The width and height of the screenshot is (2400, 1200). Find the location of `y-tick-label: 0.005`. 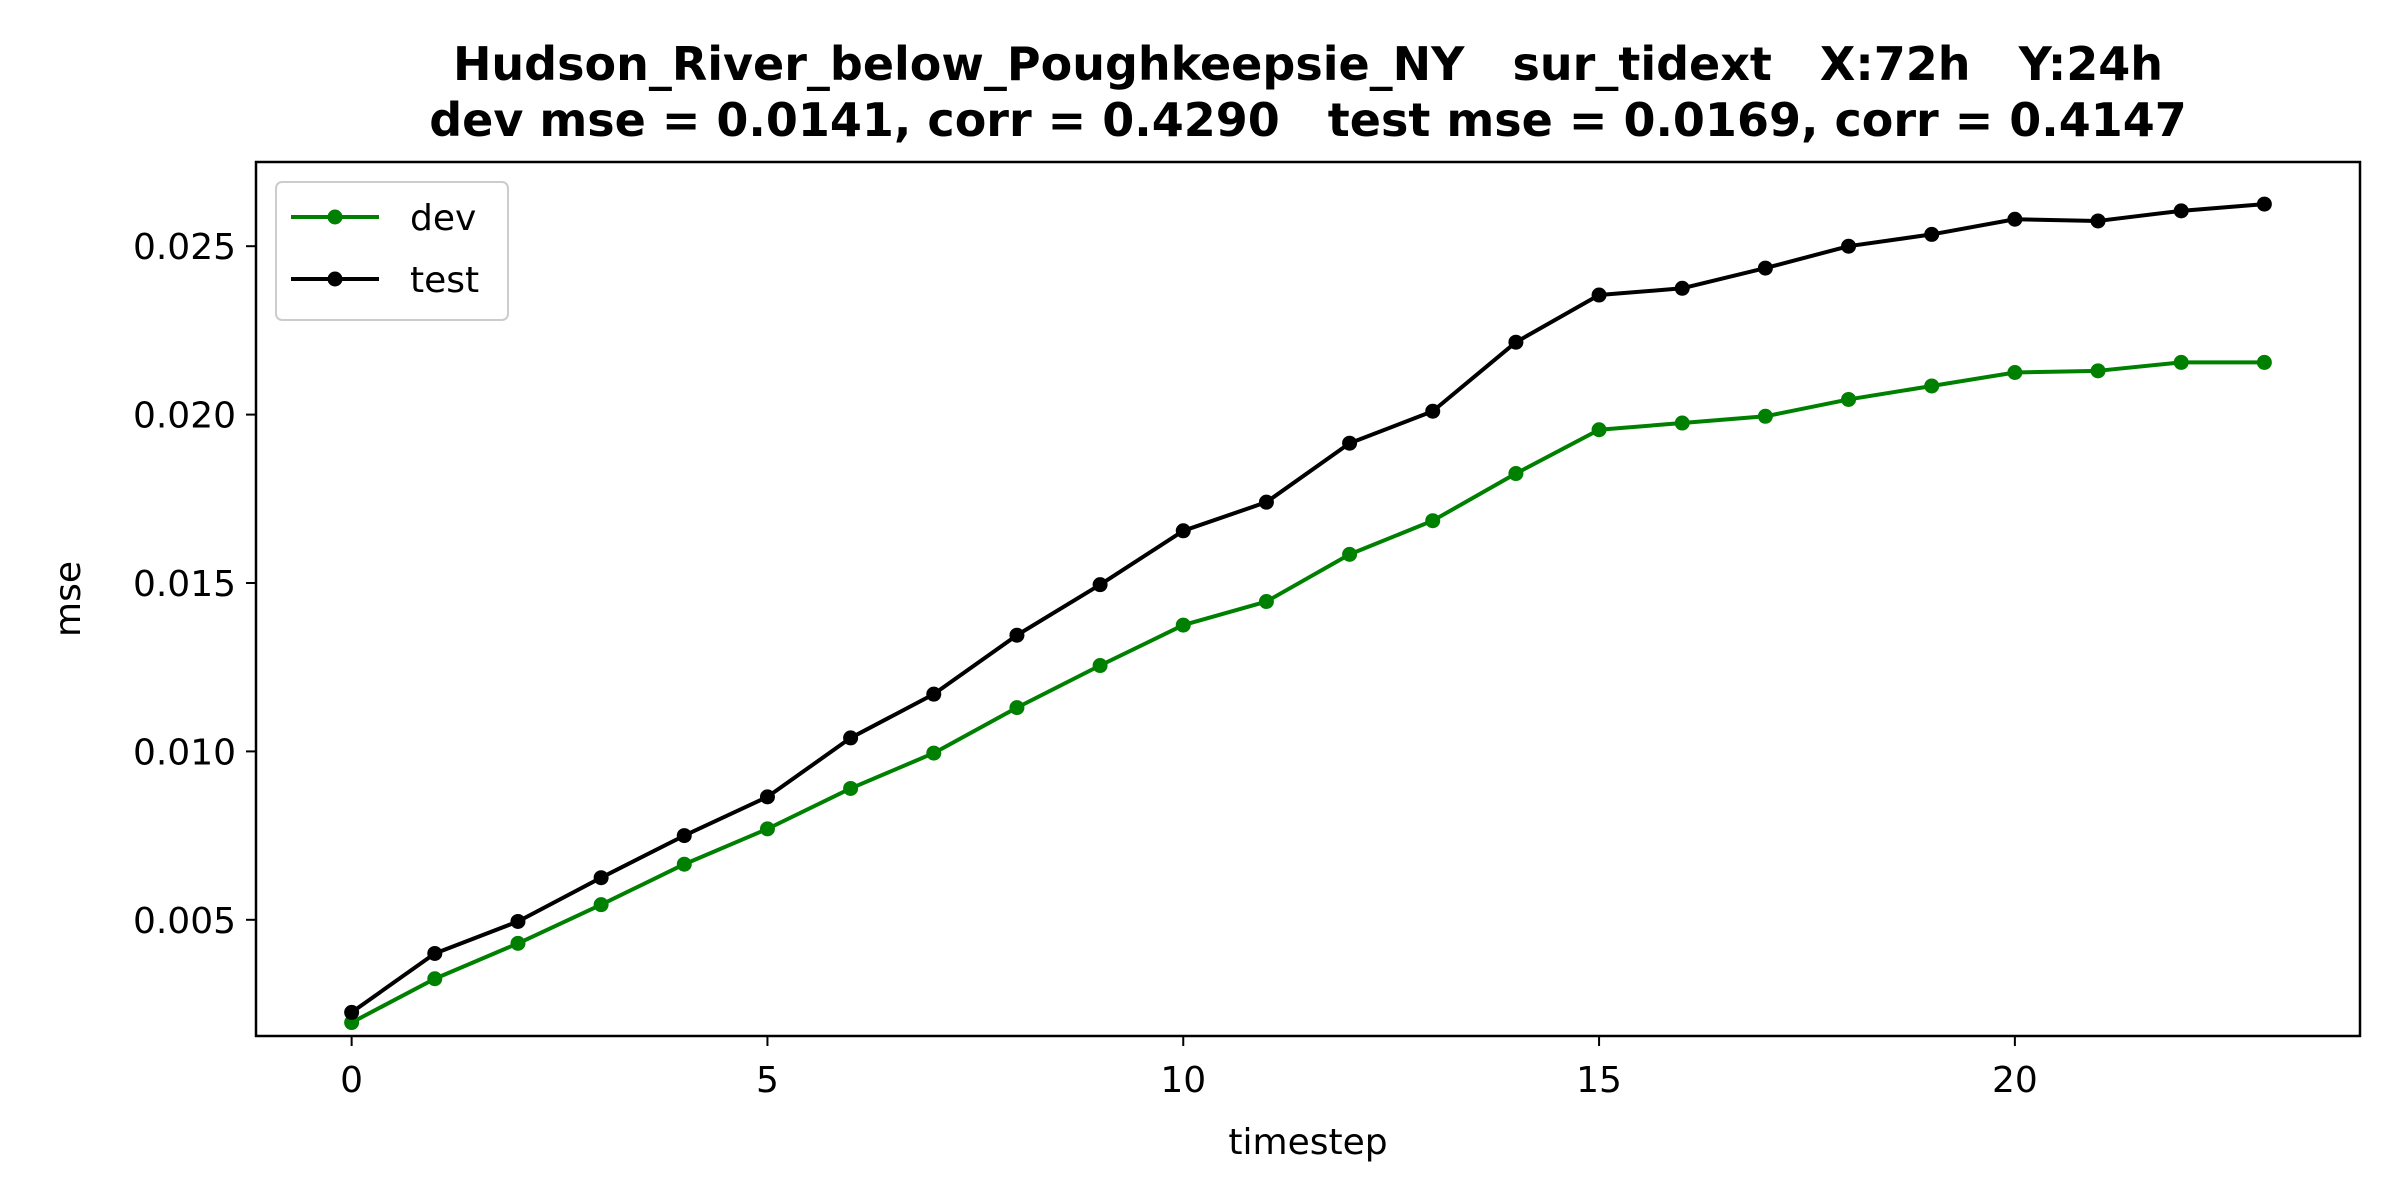

y-tick-label: 0.005 is located at coordinates (184, 921).